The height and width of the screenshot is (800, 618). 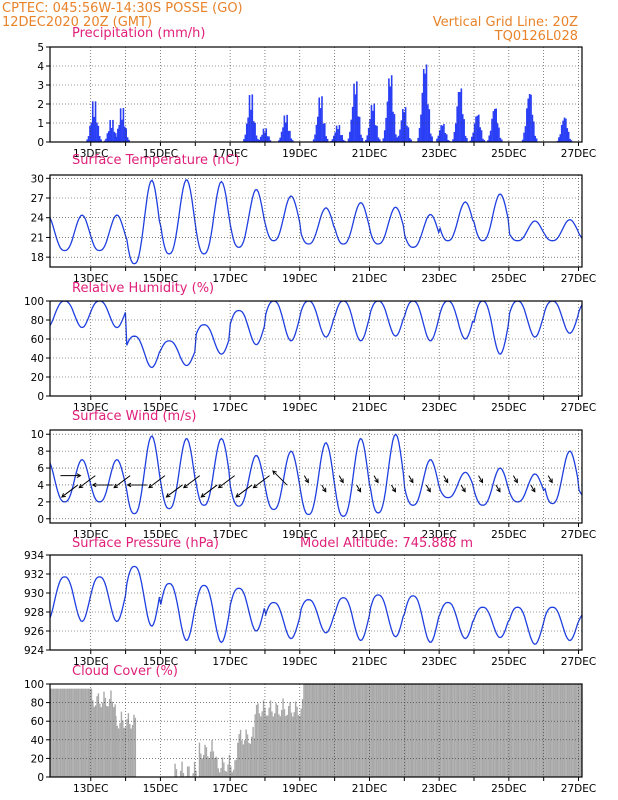 What do you see at coordinates (138, 33) in the screenshot?
I see `panel-title-precip: Precipitation (mm/h)` at bounding box center [138, 33].